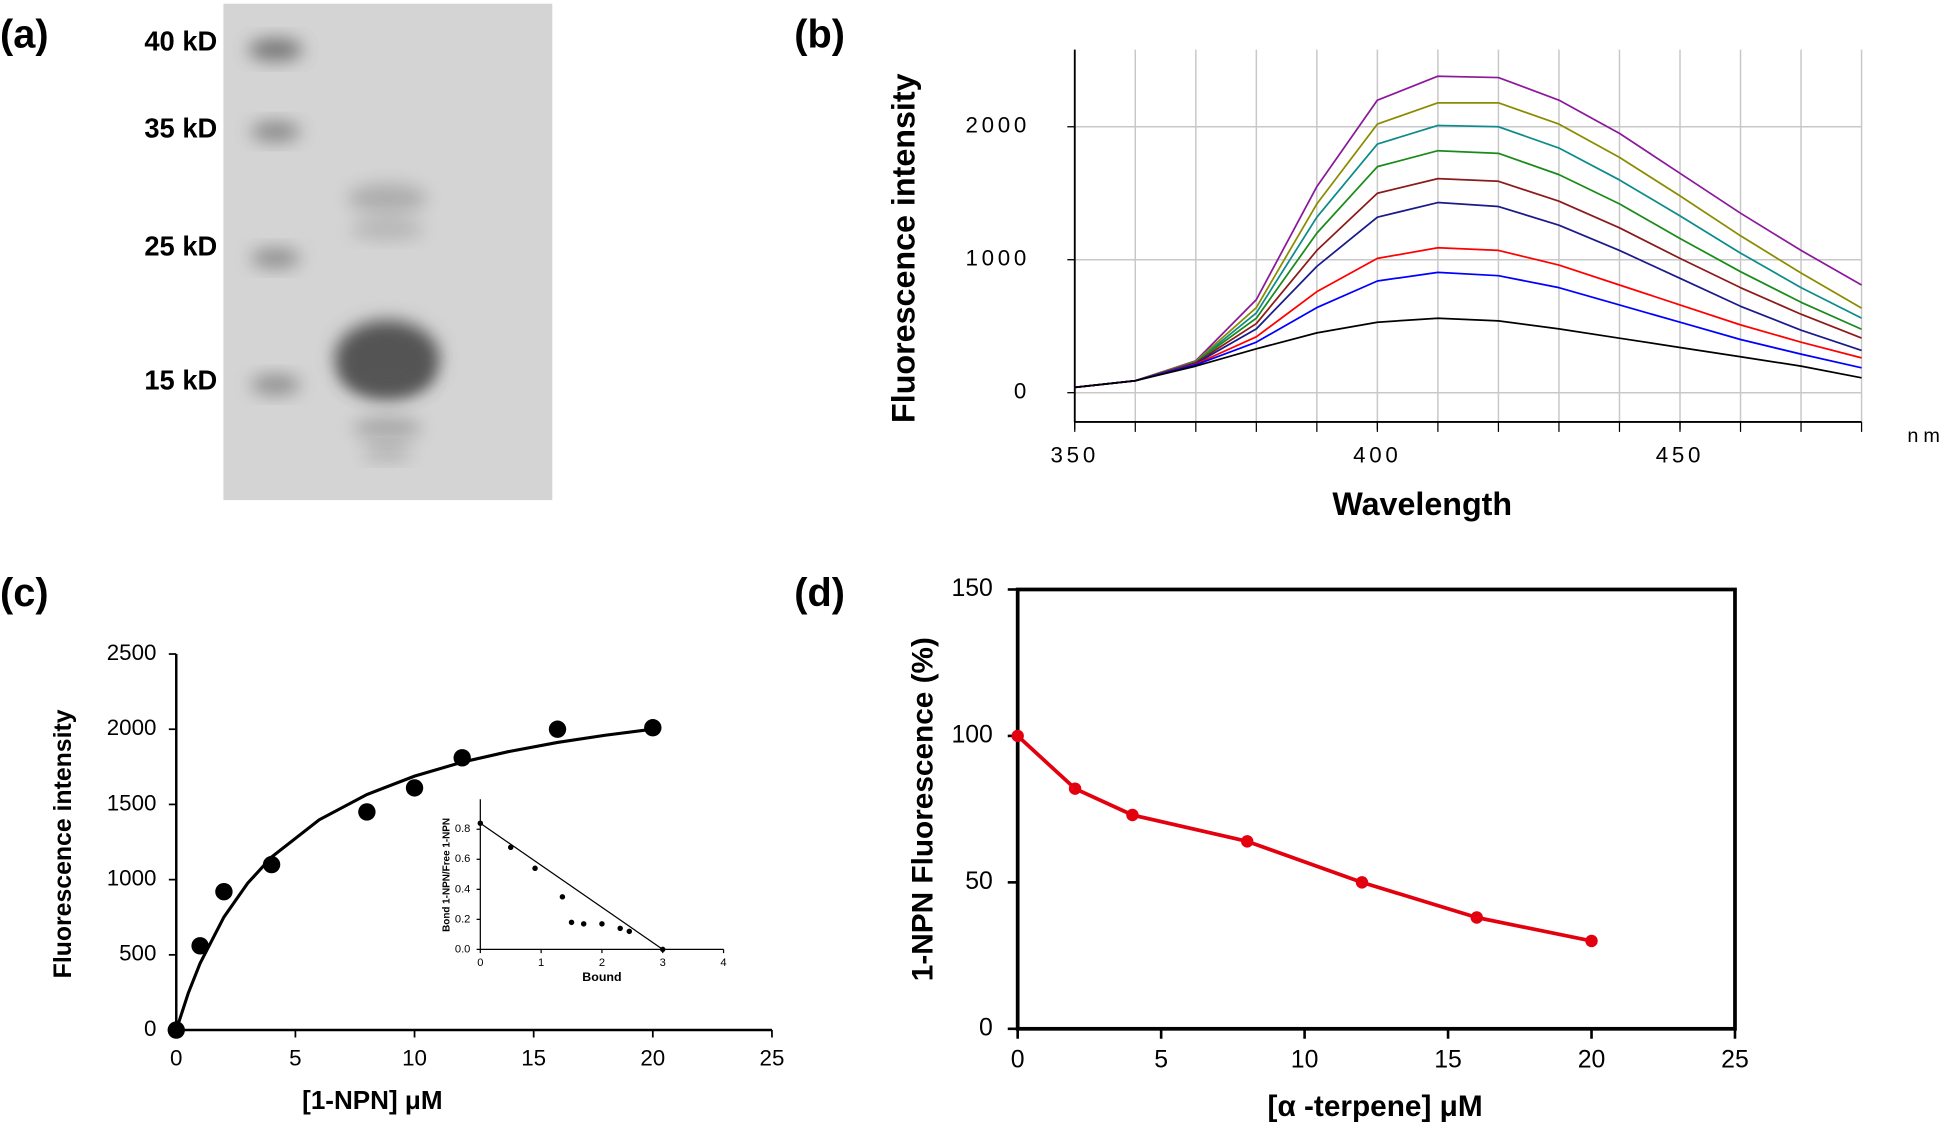 Image resolution: width=1946 pixels, height=1140 pixels. What do you see at coordinates (180, 379) in the screenshot?
I see `marker-label: 15 kD` at bounding box center [180, 379].